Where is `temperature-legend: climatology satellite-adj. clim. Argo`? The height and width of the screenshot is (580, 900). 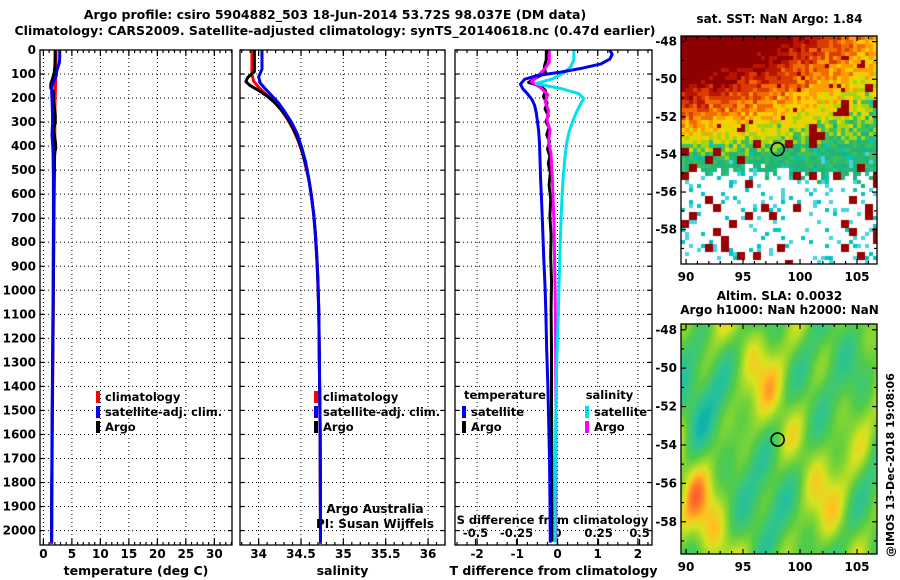 temperature-legend: climatology satellite-adj. clim. Argo is located at coordinates (159, 411).